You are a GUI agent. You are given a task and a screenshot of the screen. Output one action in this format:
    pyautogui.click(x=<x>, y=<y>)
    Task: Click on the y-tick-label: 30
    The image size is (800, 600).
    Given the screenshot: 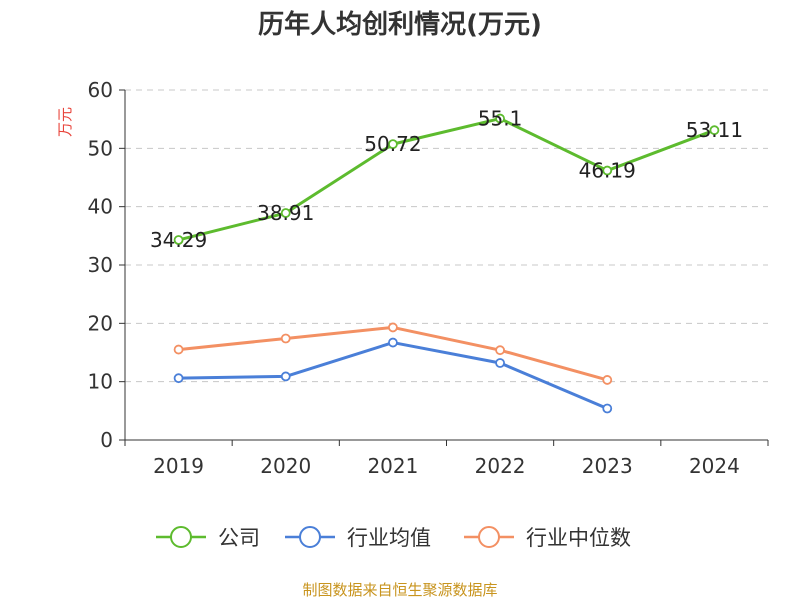 What is the action you would take?
    pyautogui.click(x=100, y=265)
    